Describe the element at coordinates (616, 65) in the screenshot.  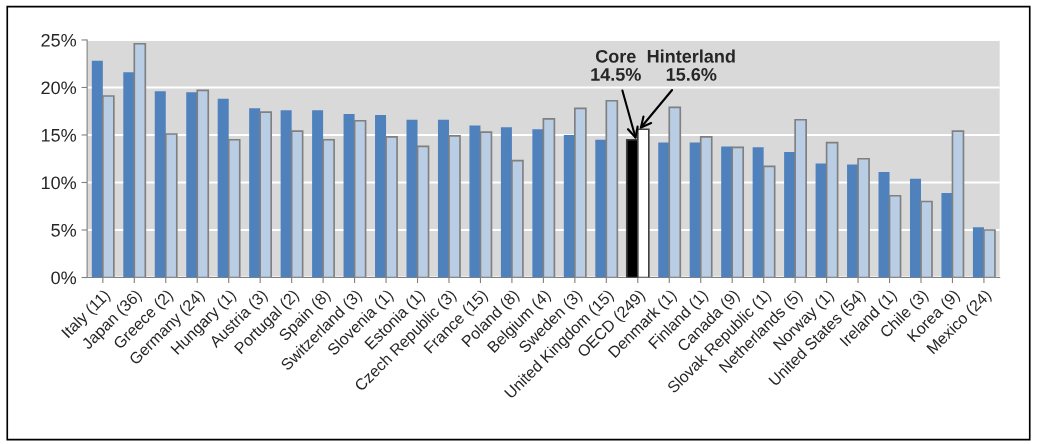
I see `annotation: Core 14.5%` at that location.